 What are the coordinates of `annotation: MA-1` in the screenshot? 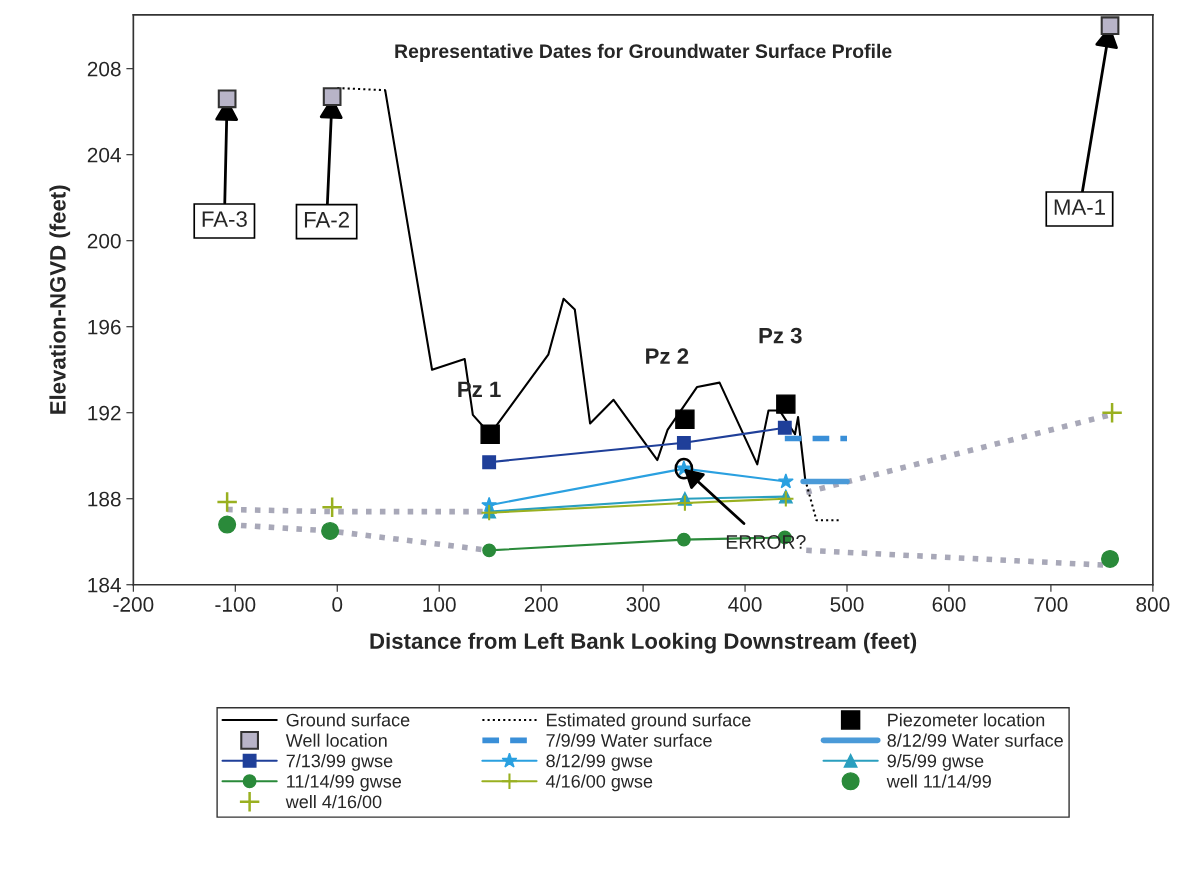 It's located at (1079, 207).